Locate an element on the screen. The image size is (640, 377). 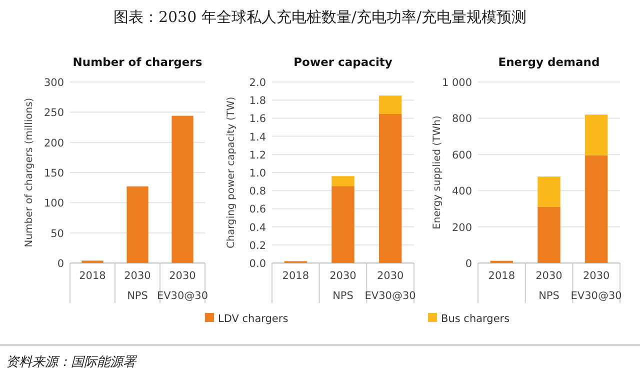
y-tick-label: 400 is located at coordinates (462, 192).